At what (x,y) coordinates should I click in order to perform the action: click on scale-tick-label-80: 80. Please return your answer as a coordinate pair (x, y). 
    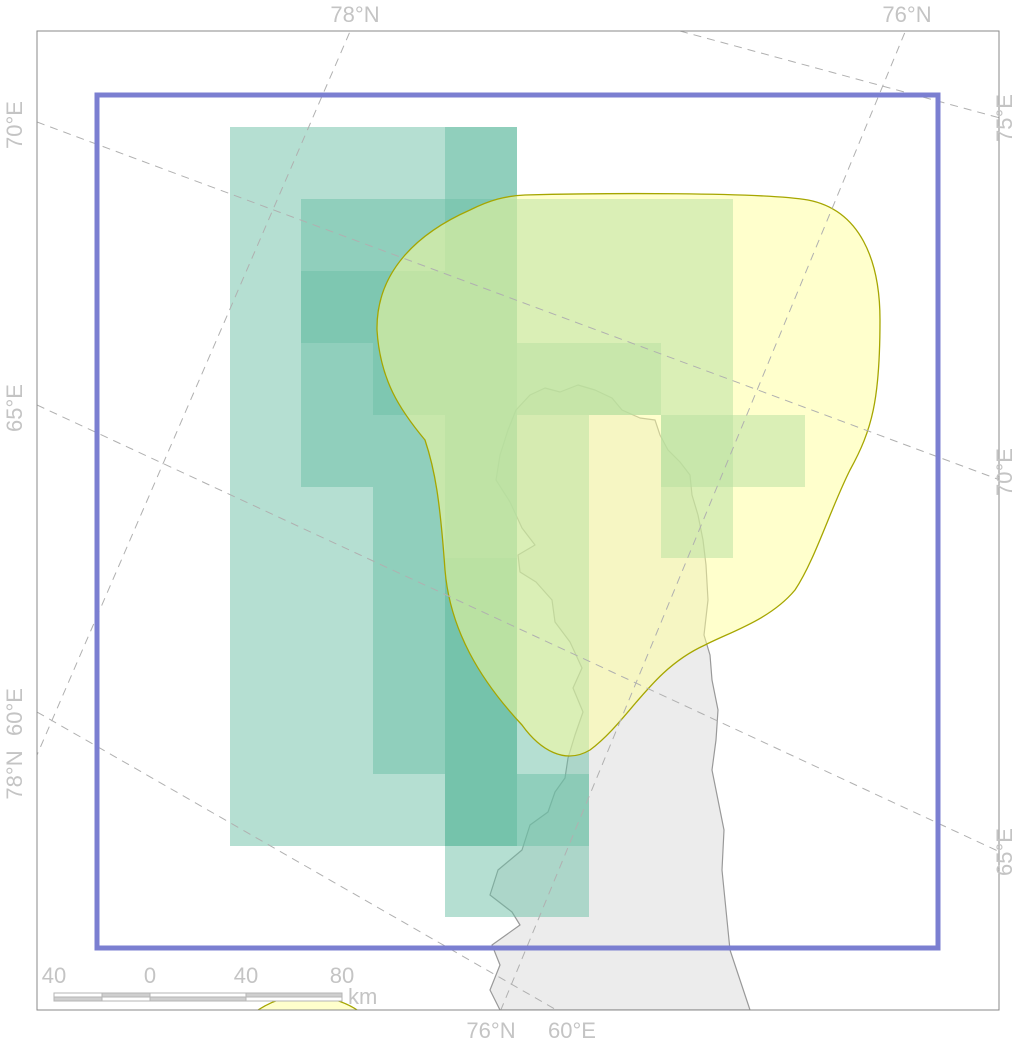
    Looking at the image, I should click on (342, 975).